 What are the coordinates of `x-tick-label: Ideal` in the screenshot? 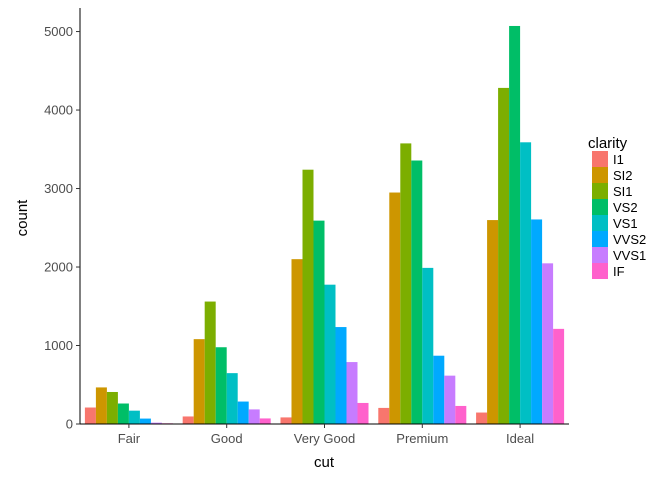 It's located at (520, 438).